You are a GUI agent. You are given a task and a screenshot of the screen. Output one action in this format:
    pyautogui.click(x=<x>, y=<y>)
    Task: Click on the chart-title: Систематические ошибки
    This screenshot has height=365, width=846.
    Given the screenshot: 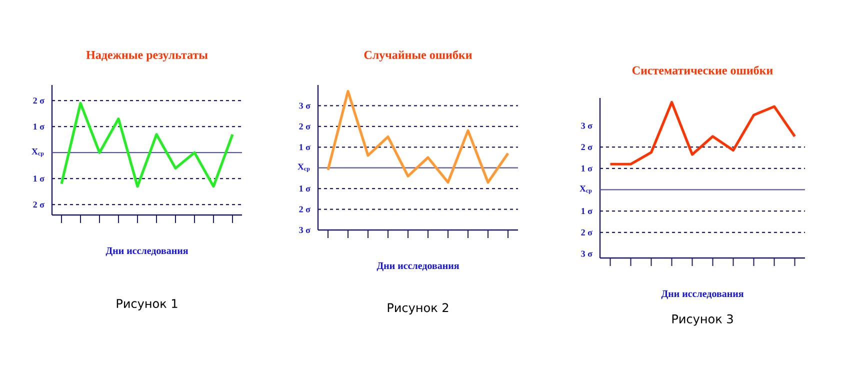 What is the action you would take?
    pyautogui.click(x=702, y=70)
    